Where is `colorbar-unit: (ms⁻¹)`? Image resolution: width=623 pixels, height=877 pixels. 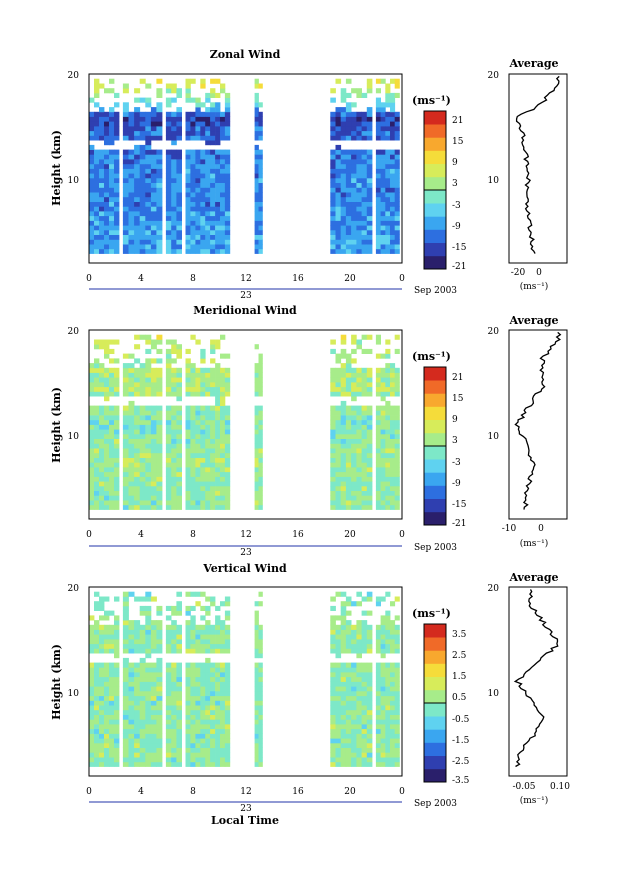 colorbar-unit: (ms⁻¹) is located at coordinates (431, 100).